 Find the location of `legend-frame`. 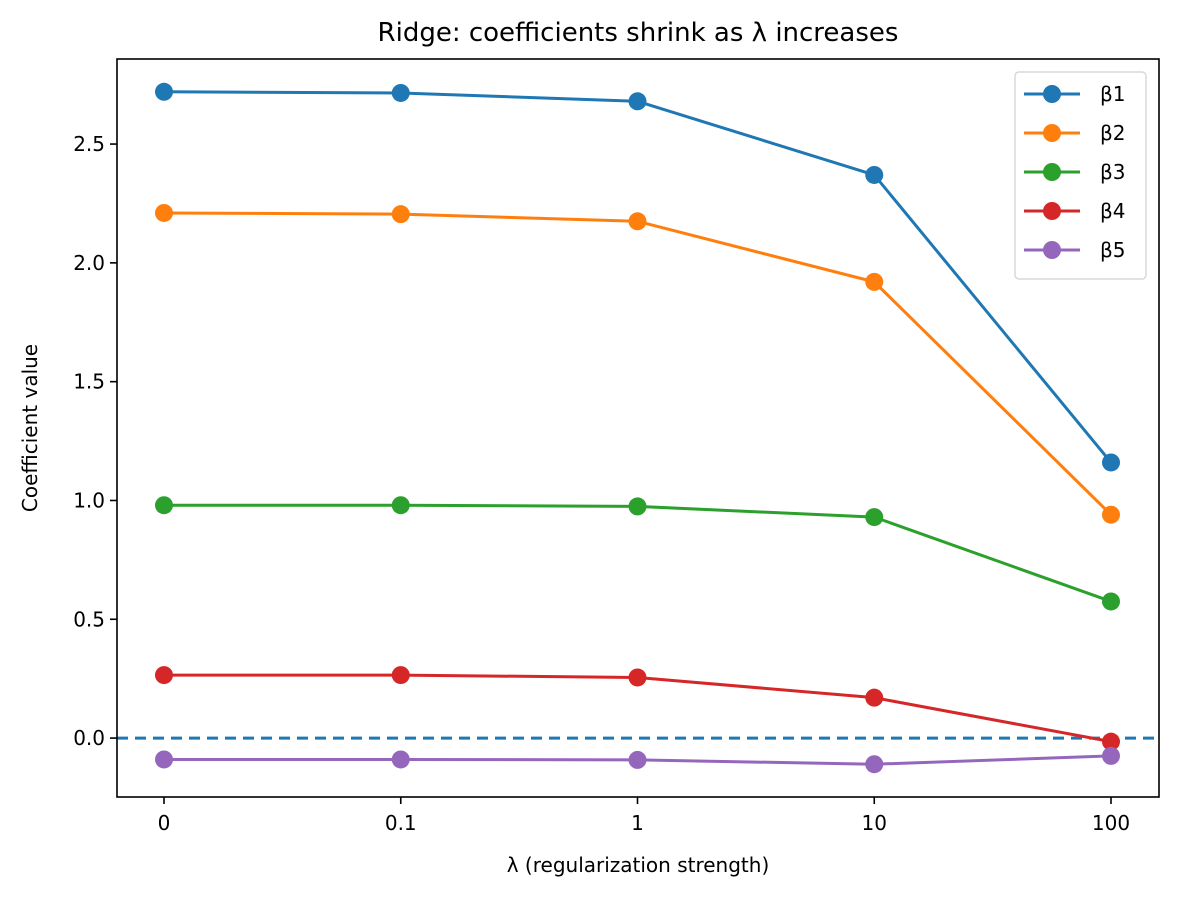

legend-frame is located at coordinates (1080, 175).